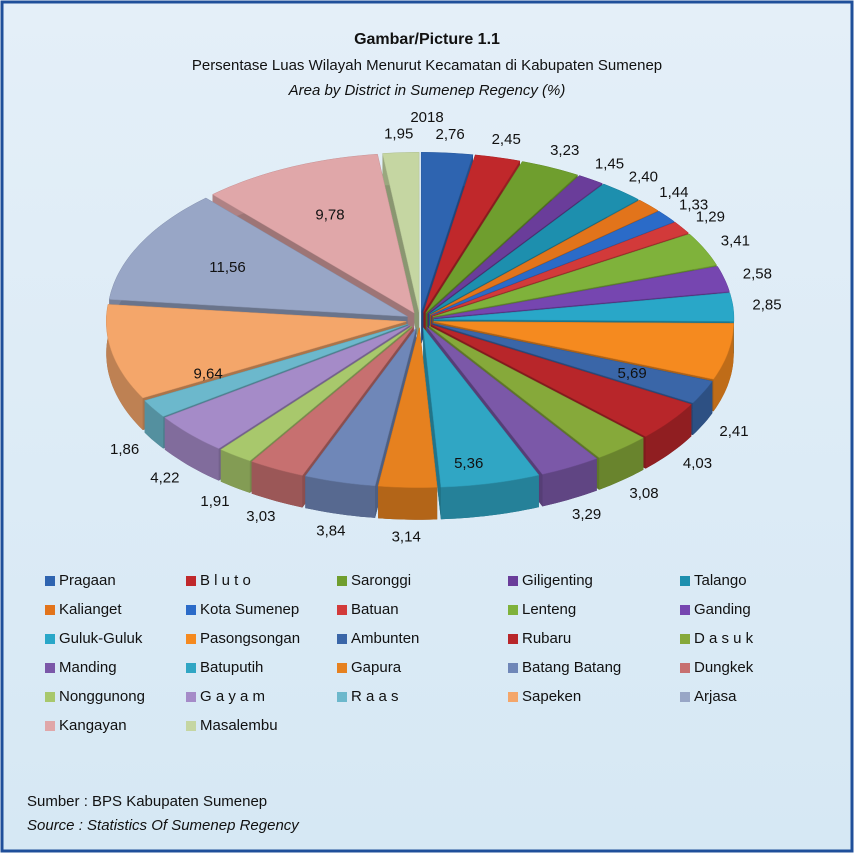 This screenshot has height=858, width=854. I want to click on legend-label: R a a s, so click(375, 696).